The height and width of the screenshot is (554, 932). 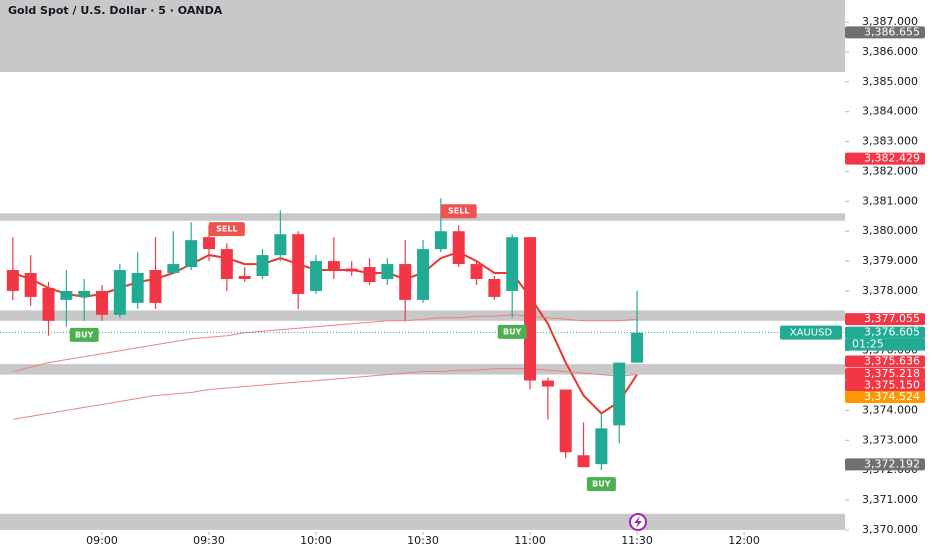 What do you see at coordinates (892, 361) in the screenshot?
I see `price-label: 3,375.636` at bounding box center [892, 361].